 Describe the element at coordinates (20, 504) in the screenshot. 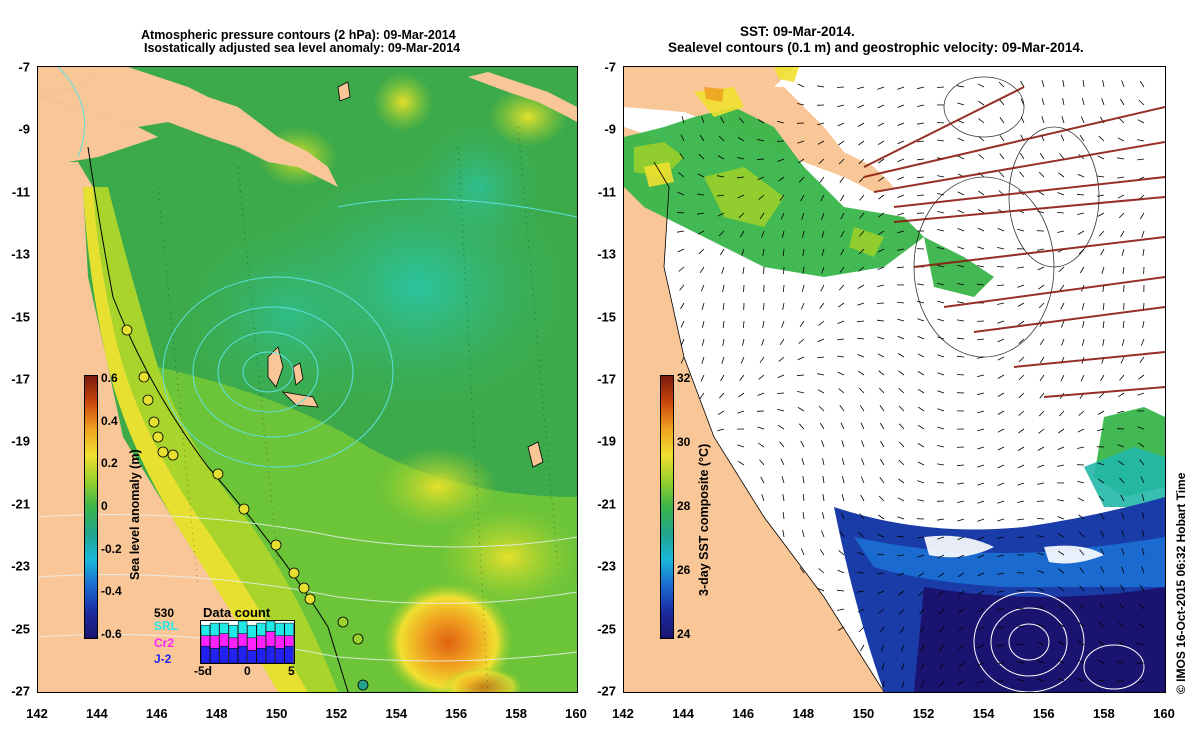

I see `left-lat-tick-7: -21` at that location.